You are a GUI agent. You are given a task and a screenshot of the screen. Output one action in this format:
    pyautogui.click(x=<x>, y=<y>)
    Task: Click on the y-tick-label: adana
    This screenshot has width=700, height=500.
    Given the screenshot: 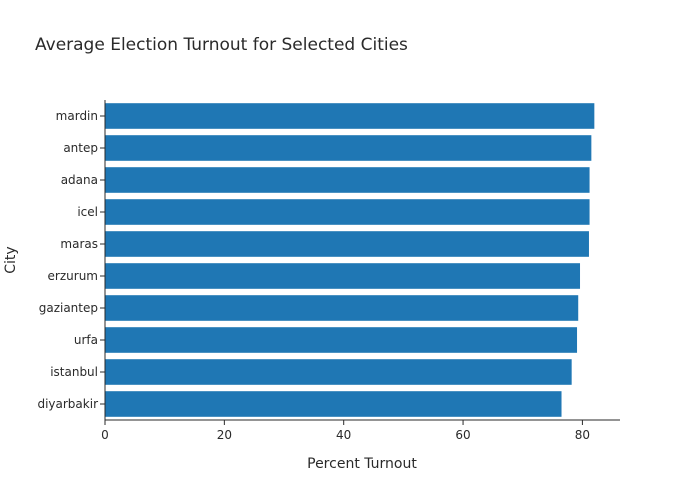 What is the action you would take?
    pyautogui.click(x=79, y=180)
    